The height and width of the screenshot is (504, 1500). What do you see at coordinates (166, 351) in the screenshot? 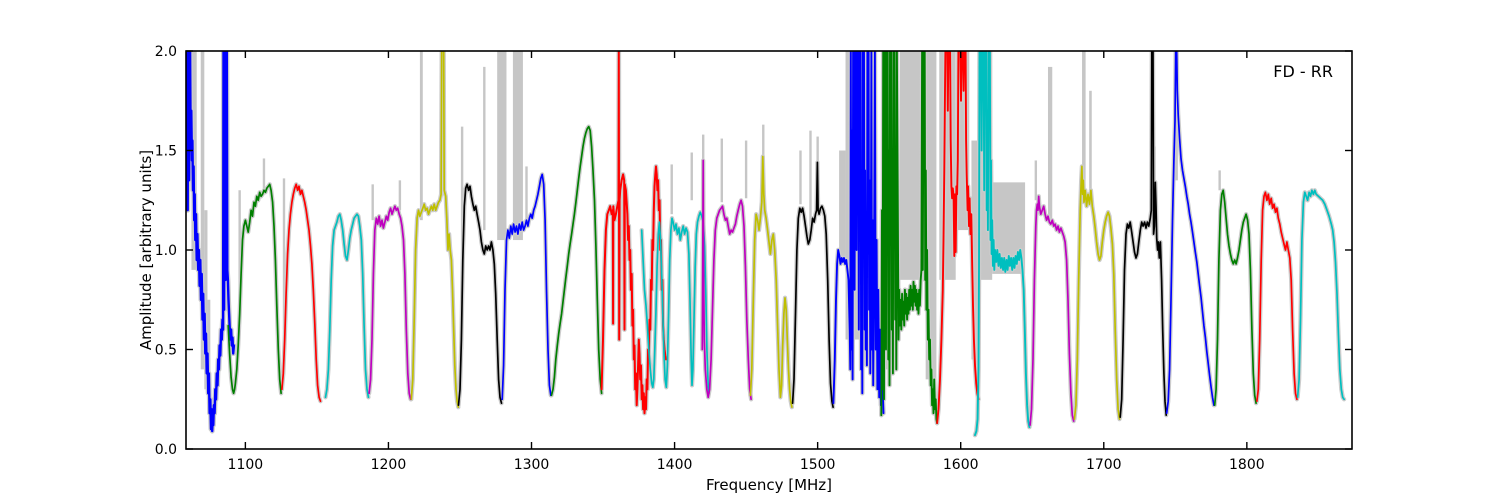
I see `y-tick-label: 0.5` at bounding box center [166, 351].